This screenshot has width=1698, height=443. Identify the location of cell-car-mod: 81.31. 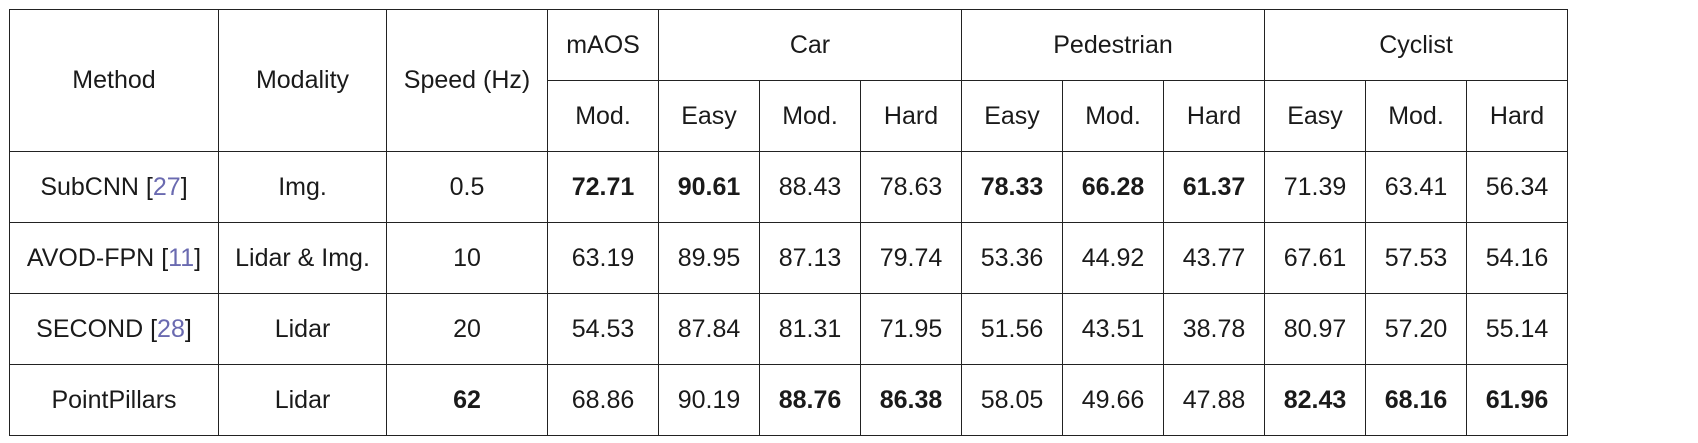
(810, 329).